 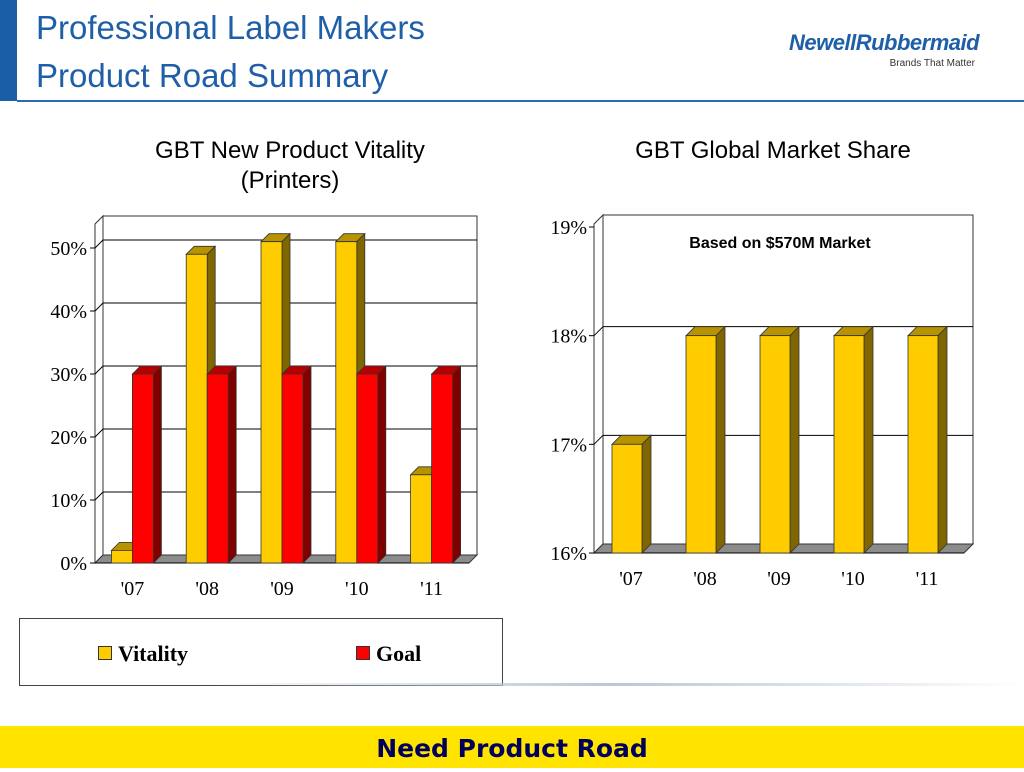 I want to click on footer-banner: Need Product Road, so click(x=512, y=747).